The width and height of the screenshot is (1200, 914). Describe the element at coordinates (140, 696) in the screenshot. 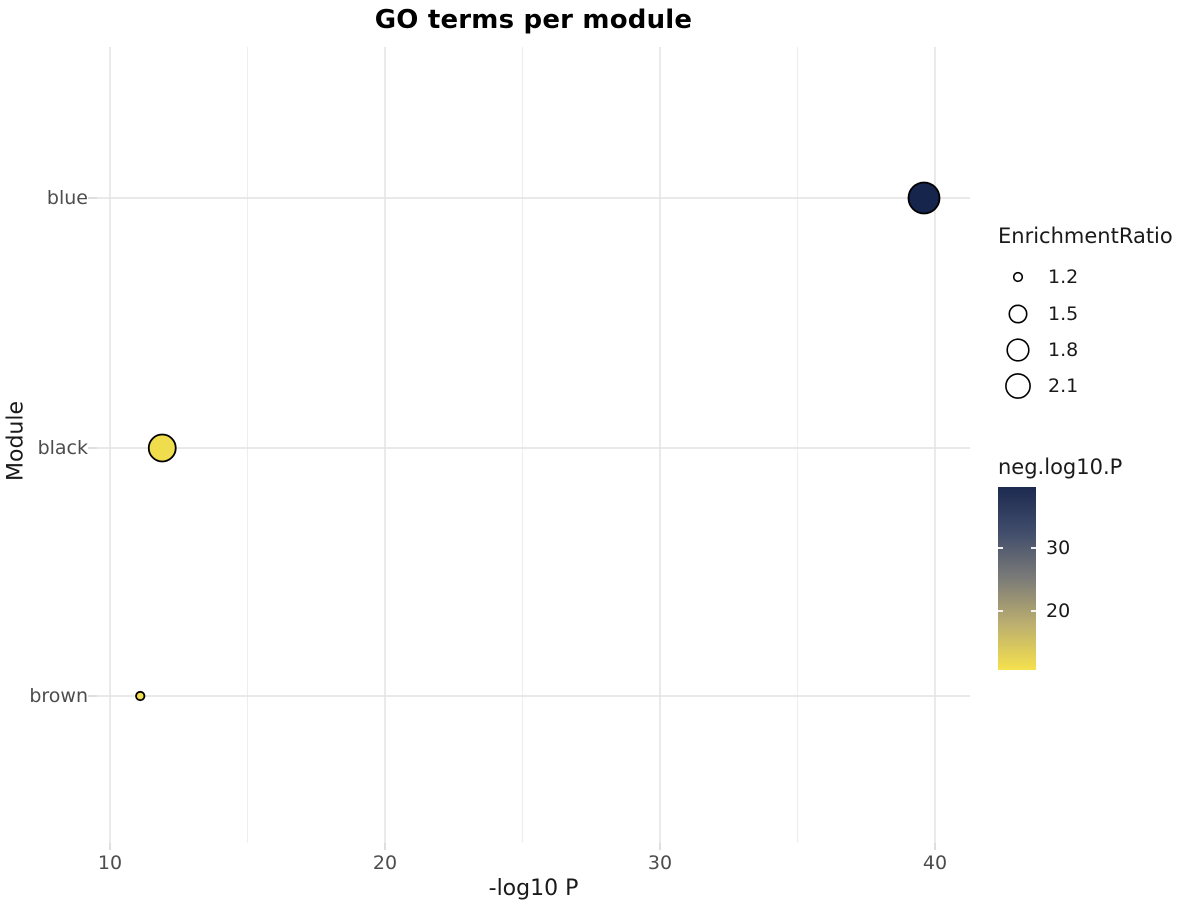

I see `data-point-brown` at that location.